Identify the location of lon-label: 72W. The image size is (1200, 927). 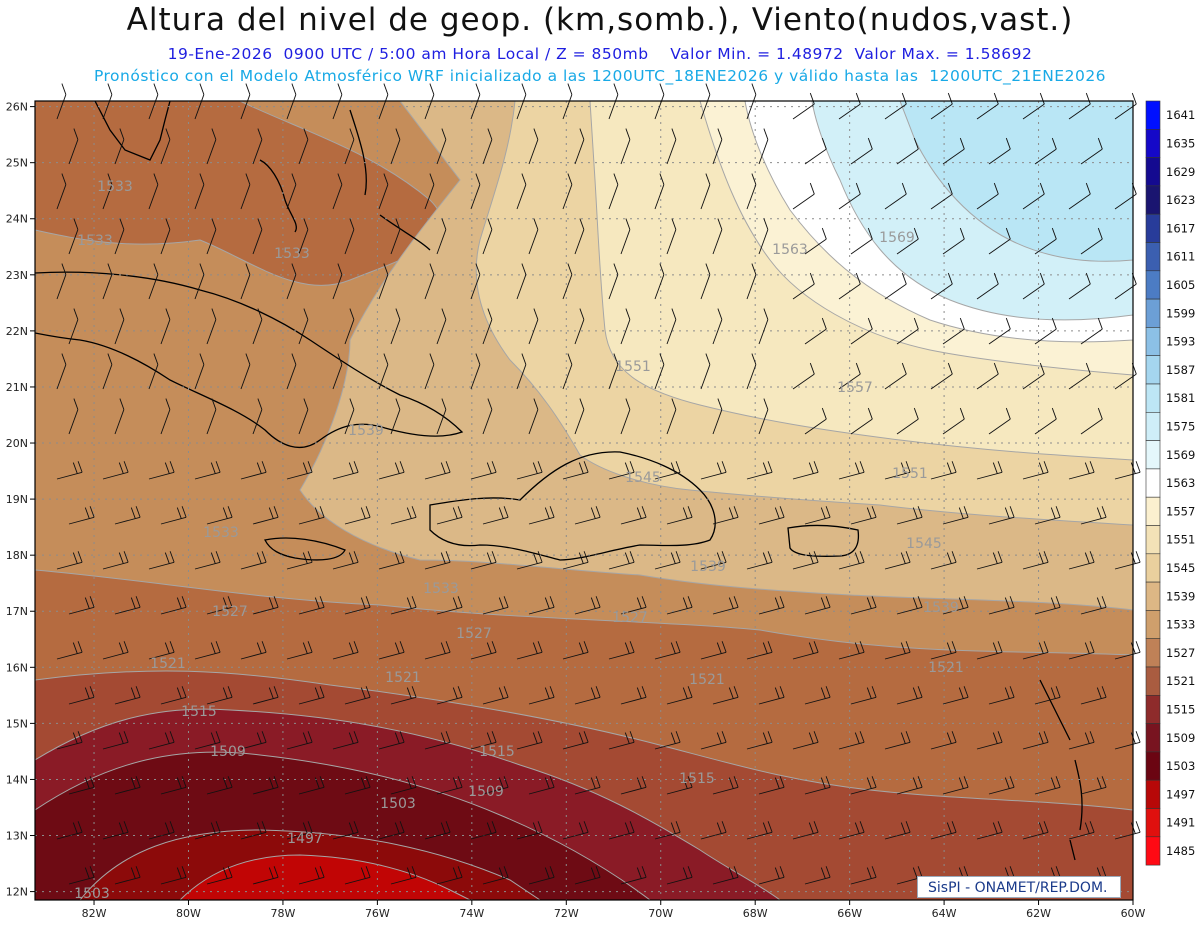
(566, 913).